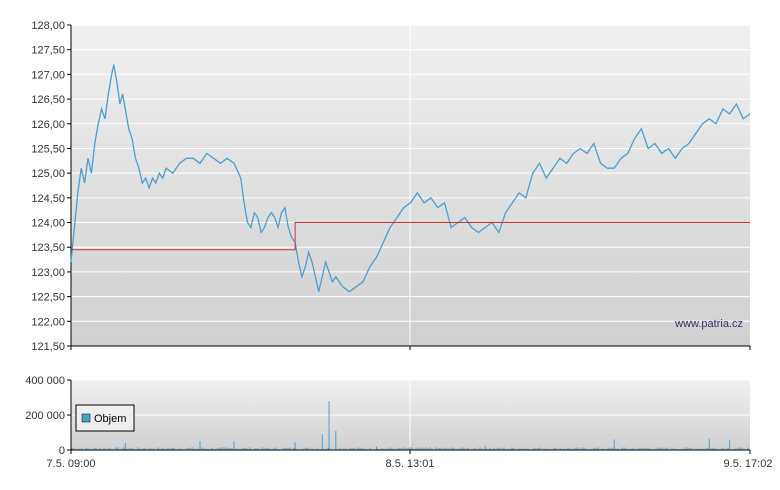 Image resolution: width=780 pixels, height=490 pixels. Describe the element at coordinates (62, 451) in the screenshot. I see `volume-y-tick-label: 0` at that location.